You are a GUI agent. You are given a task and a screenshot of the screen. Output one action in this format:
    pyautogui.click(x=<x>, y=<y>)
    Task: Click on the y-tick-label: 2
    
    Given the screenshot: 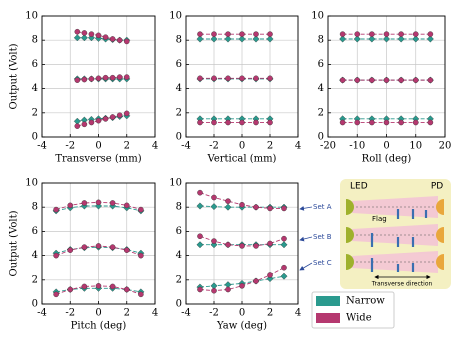 What is the action you would take?
    pyautogui.click(x=321, y=112)
    